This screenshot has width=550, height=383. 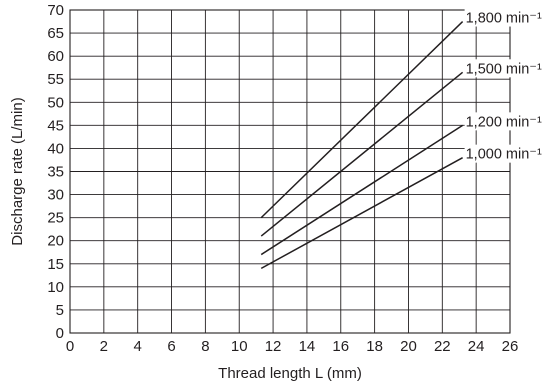 I want to click on x-tick-label: 24, so click(x=476, y=346).